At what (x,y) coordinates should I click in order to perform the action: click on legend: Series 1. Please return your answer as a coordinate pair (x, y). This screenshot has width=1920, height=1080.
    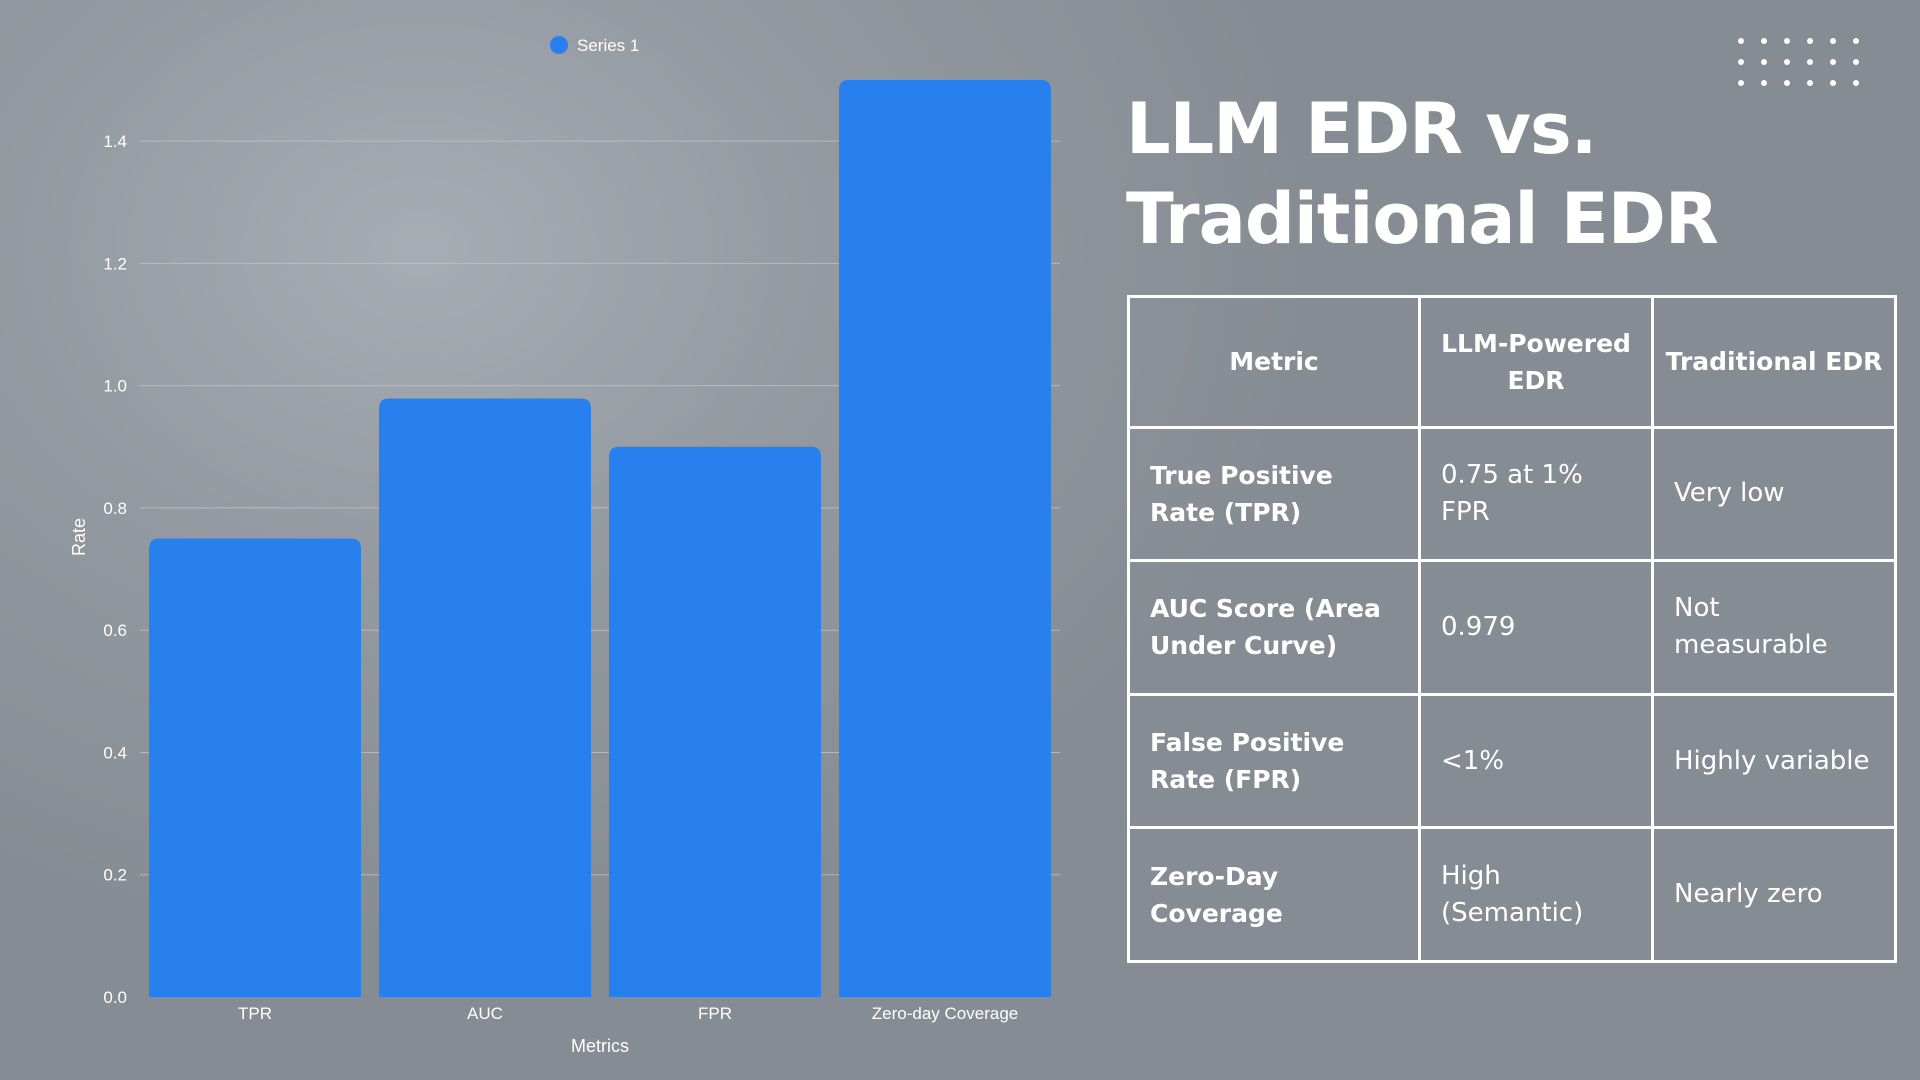
    Looking at the image, I should click on (594, 45).